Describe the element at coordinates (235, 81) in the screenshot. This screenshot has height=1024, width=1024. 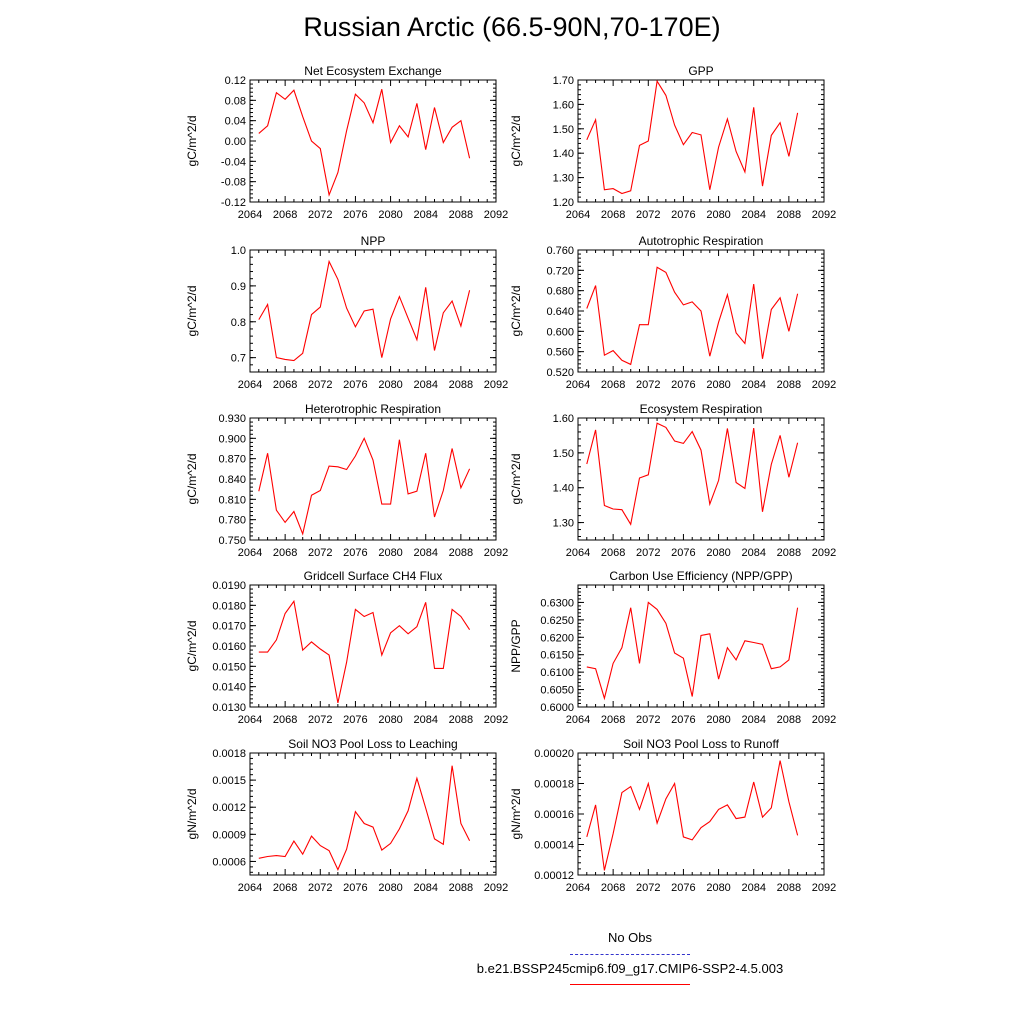
I see `y-tick-label: 0.12` at that location.